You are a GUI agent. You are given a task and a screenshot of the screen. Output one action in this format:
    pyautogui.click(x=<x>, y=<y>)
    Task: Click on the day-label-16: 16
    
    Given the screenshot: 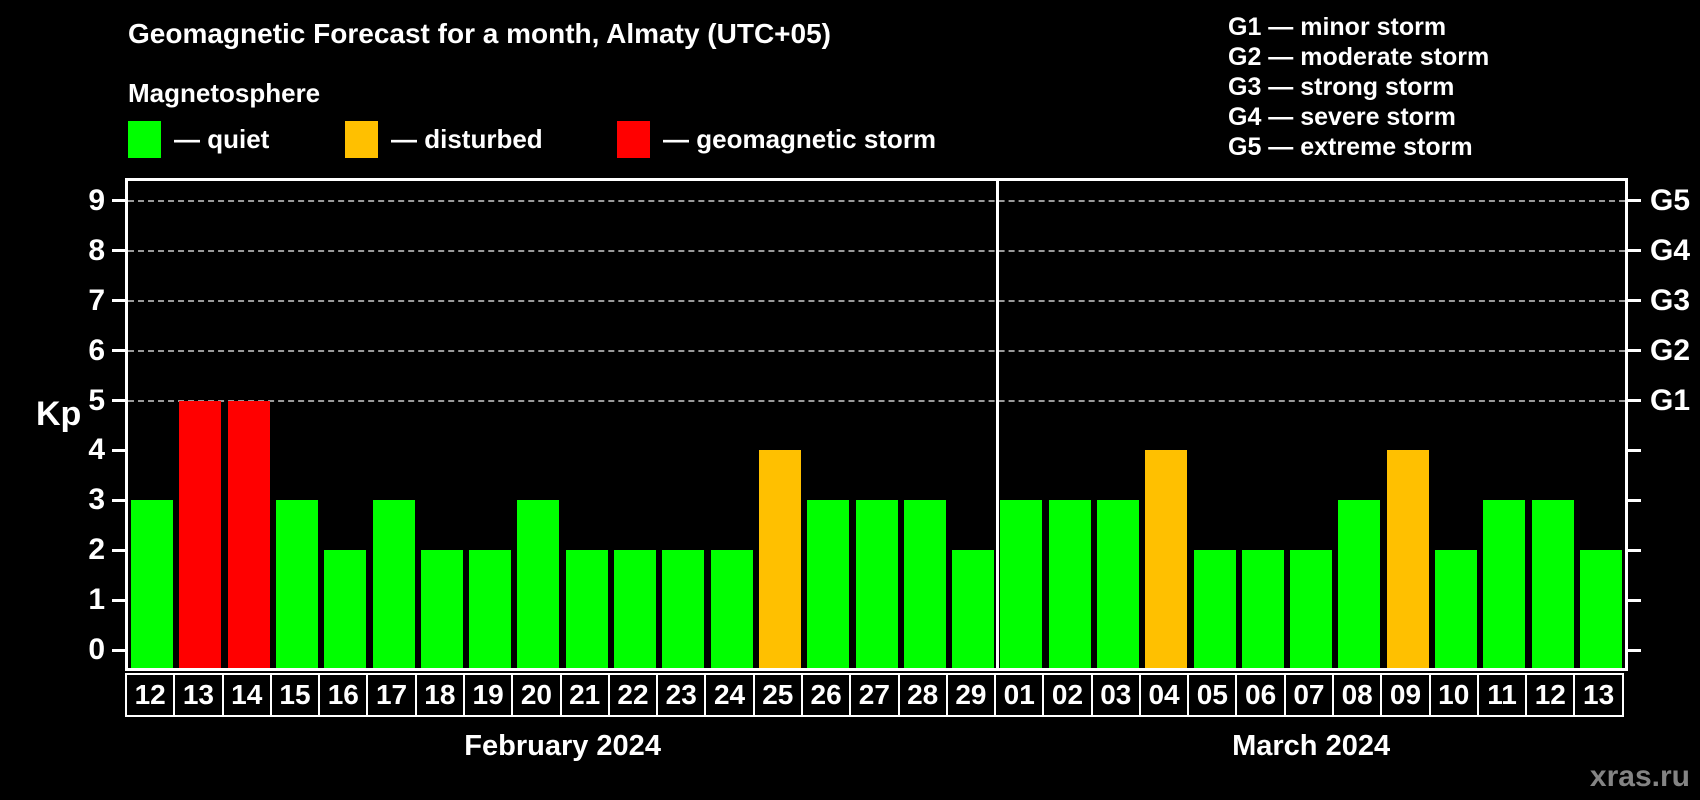 What is the action you would take?
    pyautogui.click(x=343, y=695)
    